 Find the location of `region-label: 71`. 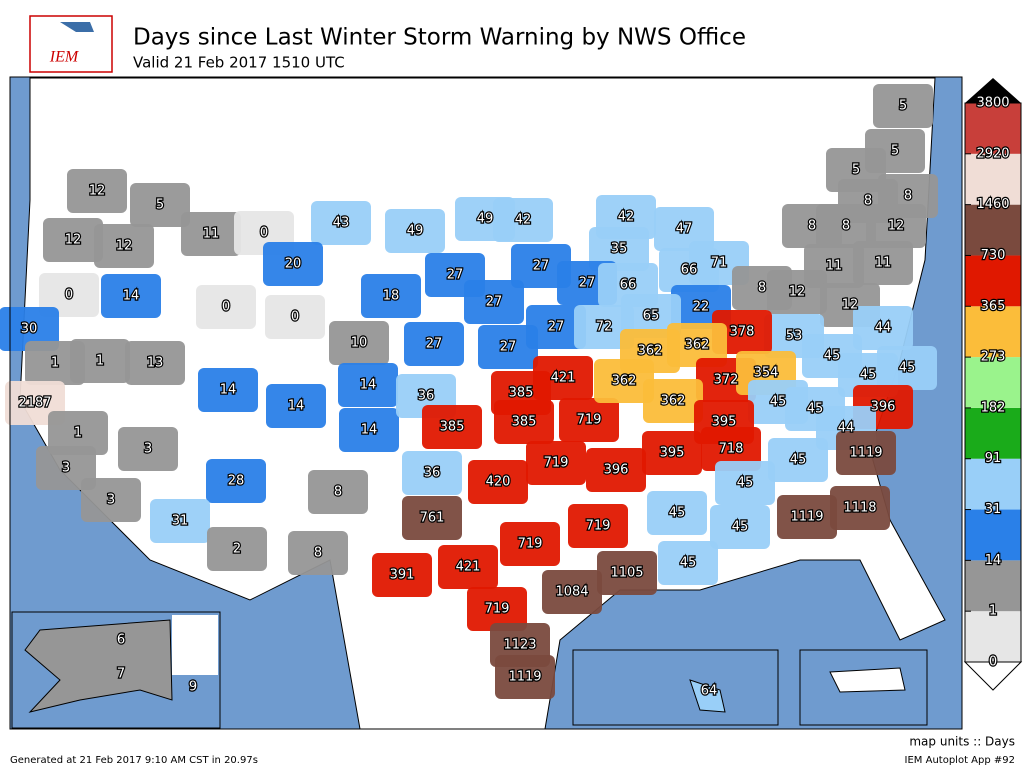

region-label: 71 is located at coordinates (719, 263).